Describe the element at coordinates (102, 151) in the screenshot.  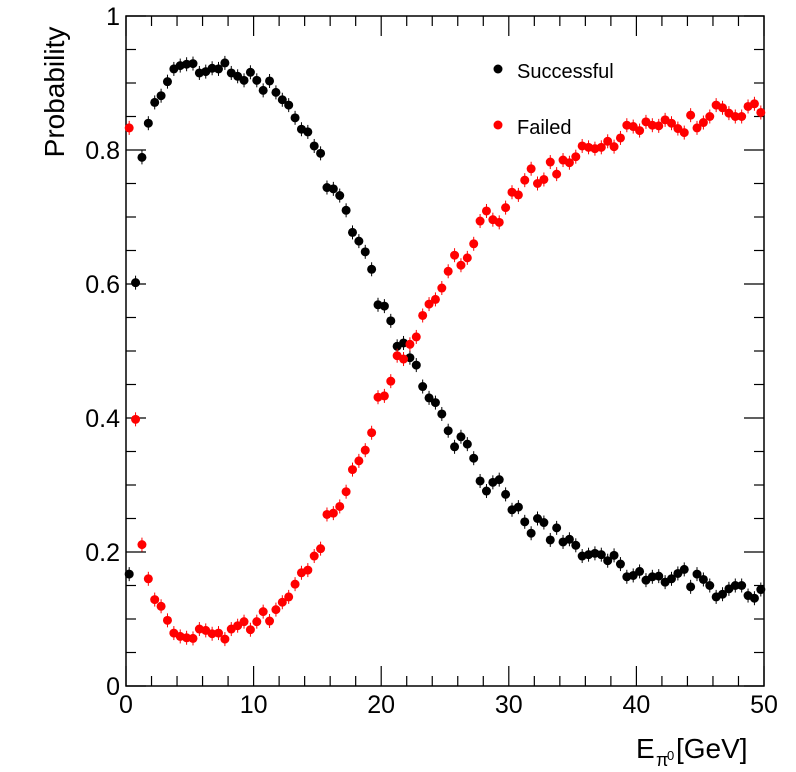
I see `y-tick-label: 0.8` at that location.